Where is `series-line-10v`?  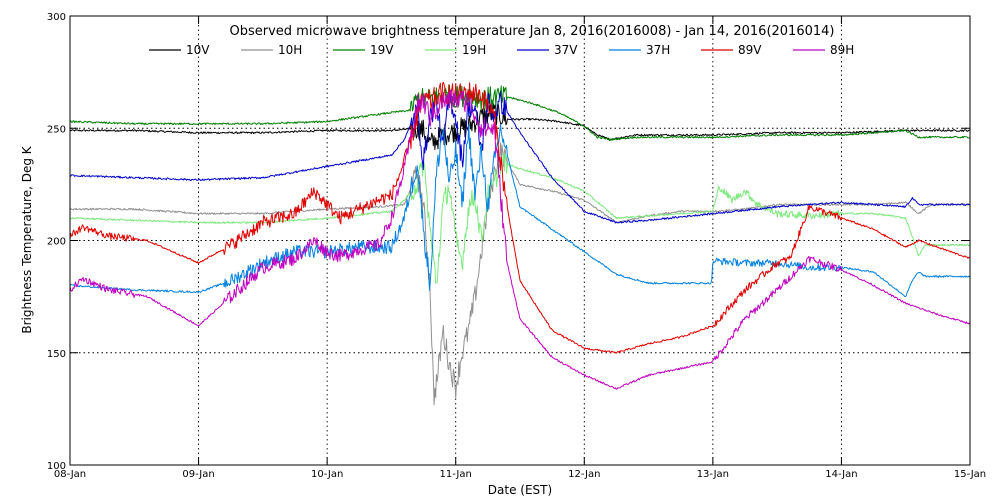 series-line-10v is located at coordinates (519, 126).